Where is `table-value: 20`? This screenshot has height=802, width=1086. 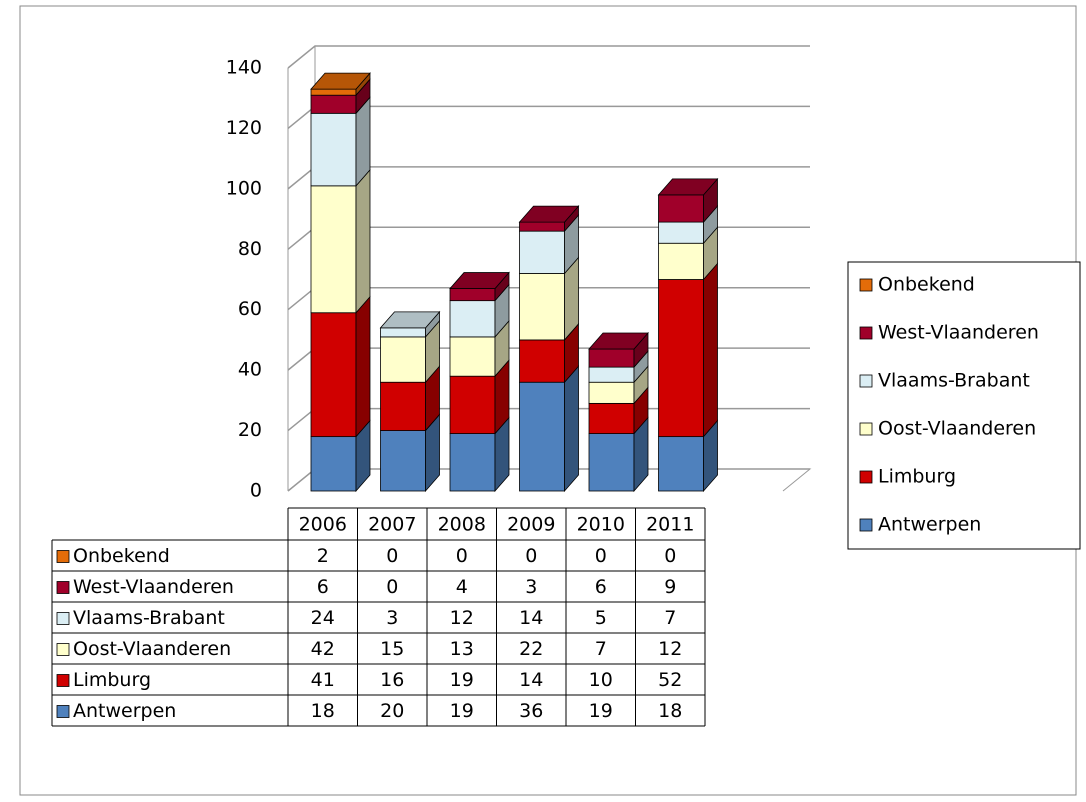 table-value: 20 is located at coordinates (392, 711).